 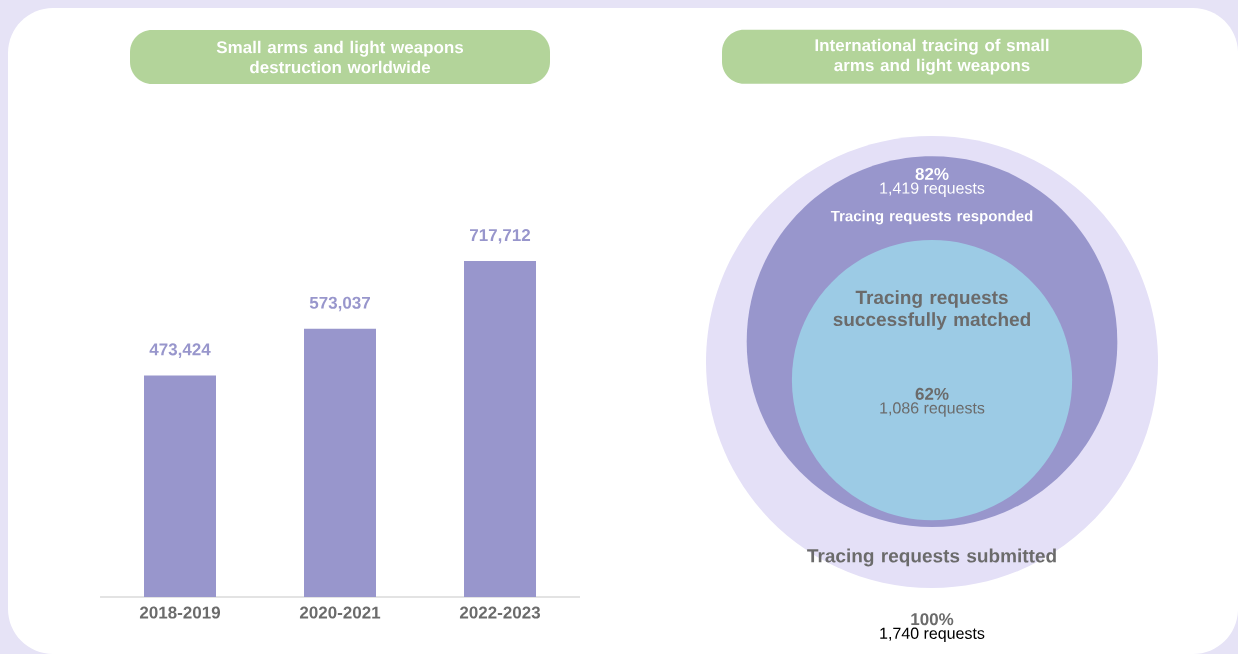 What do you see at coordinates (340, 57) in the screenshot?
I see `chart-title: Small arms and light weapons destruction worldwide` at bounding box center [340, 57].